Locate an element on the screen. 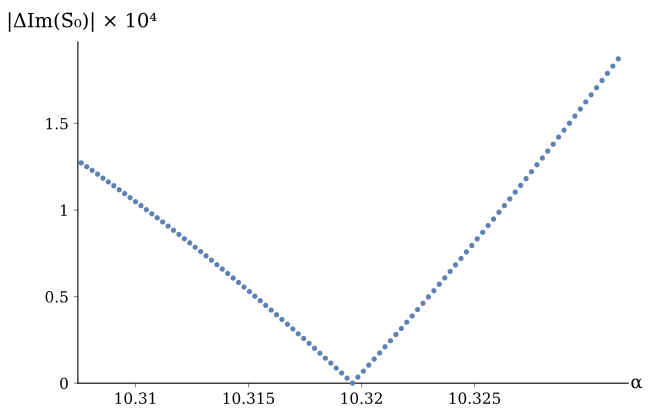 This screenshot has width=649, height=416. y-tick-label: 1.5 is located at coordinates (57, 124).